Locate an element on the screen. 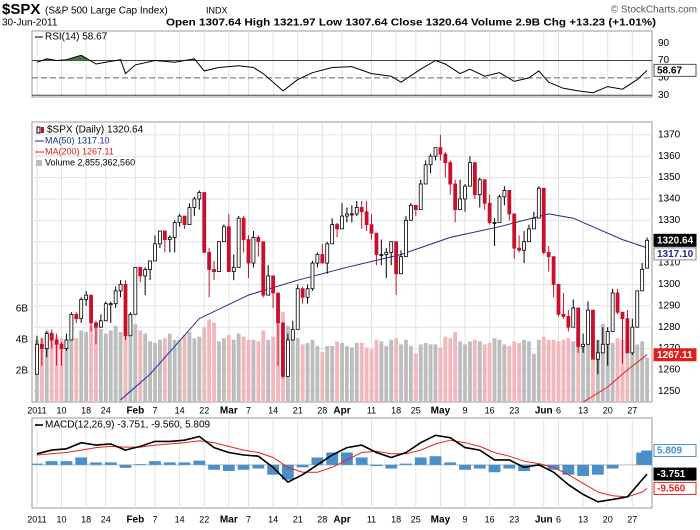 Image resolution: width=700 pixels, height=530 pixels. x-tick-label: Mar is located at coordinates (229, 520).